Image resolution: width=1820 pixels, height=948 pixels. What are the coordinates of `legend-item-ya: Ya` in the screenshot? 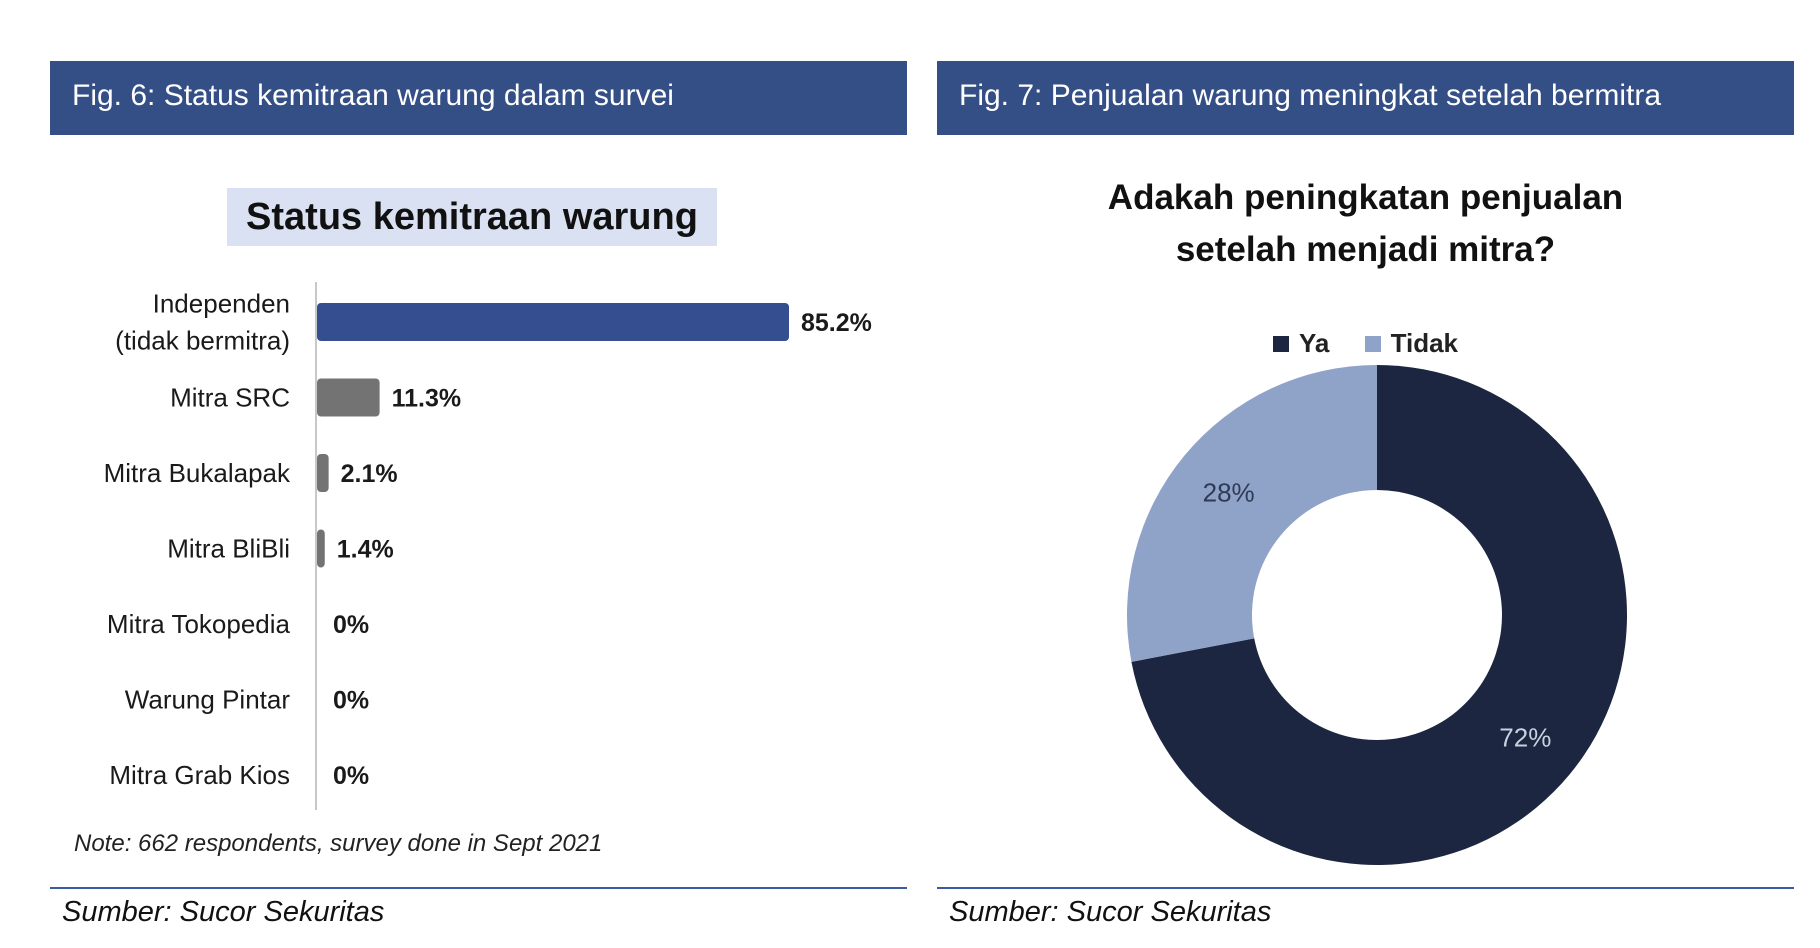 It's located at (1301, 343).